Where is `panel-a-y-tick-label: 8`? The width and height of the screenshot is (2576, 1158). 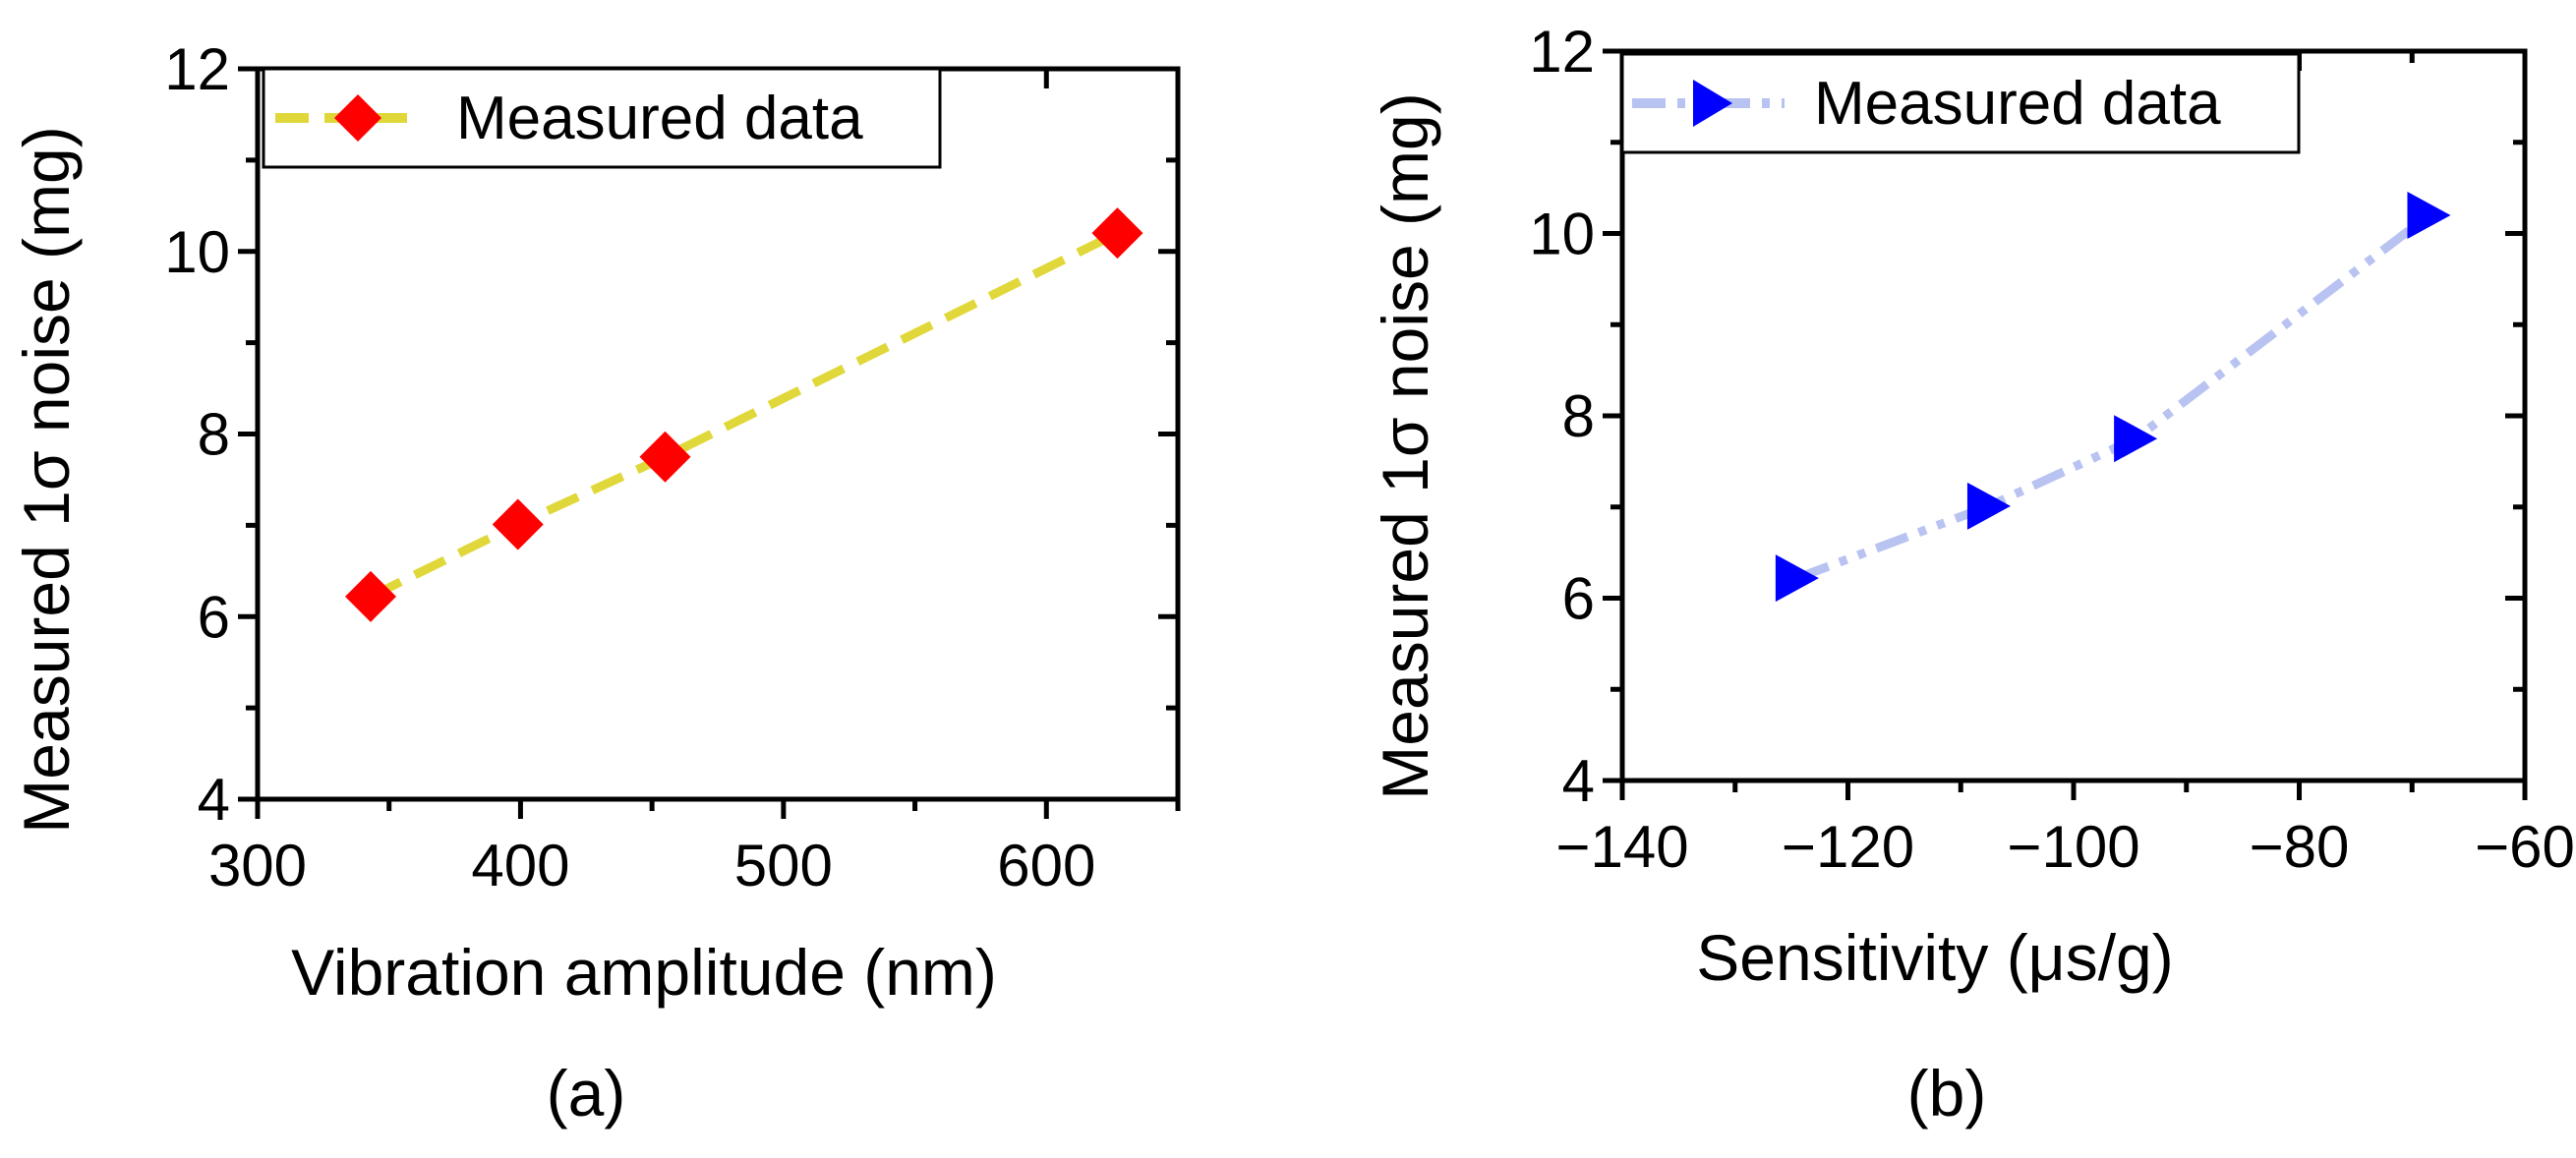
panel-a-y-tick-label: 8 is located at coordinates (214, 435).